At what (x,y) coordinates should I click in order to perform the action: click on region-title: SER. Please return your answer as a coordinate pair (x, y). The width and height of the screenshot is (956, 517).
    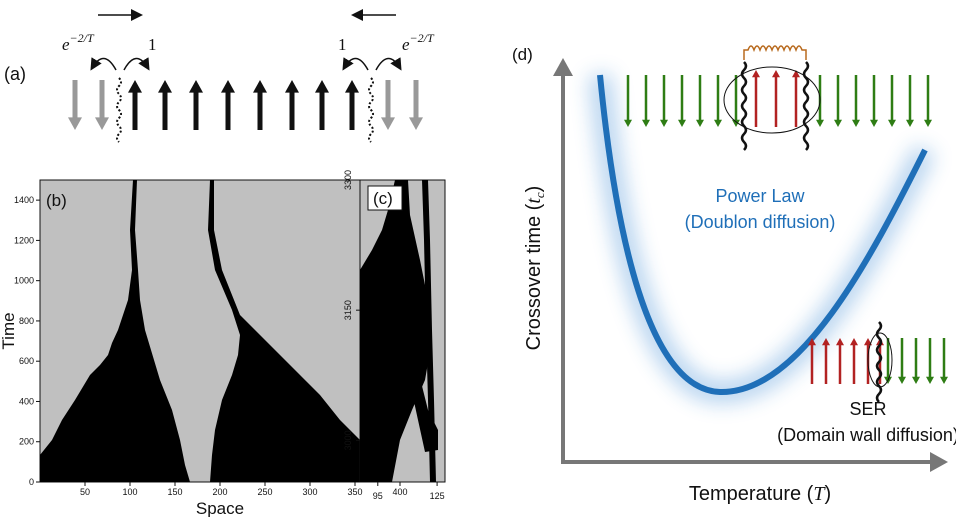
    Looking at the image, I should click on (867, 409).